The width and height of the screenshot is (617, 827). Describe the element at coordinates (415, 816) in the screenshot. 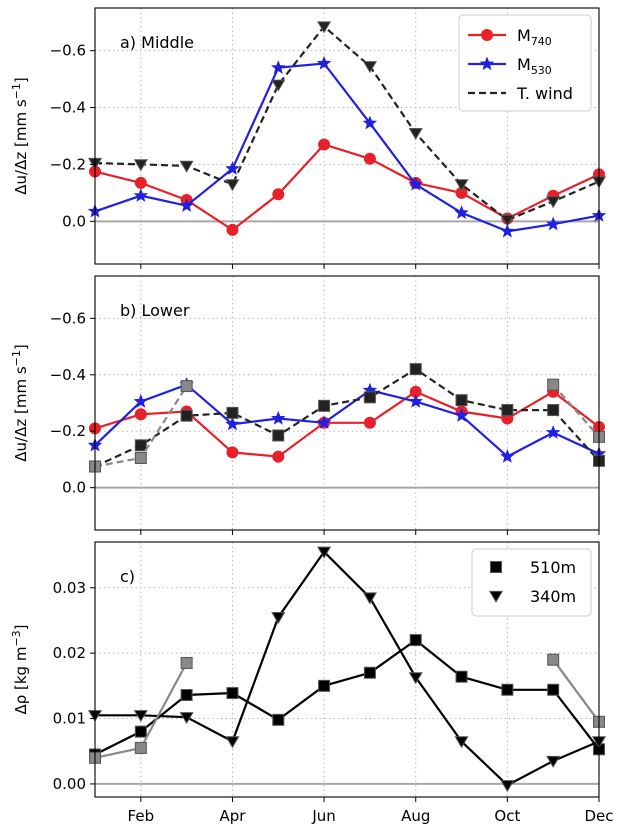

I see `x-tick-label: Aug` at that location.